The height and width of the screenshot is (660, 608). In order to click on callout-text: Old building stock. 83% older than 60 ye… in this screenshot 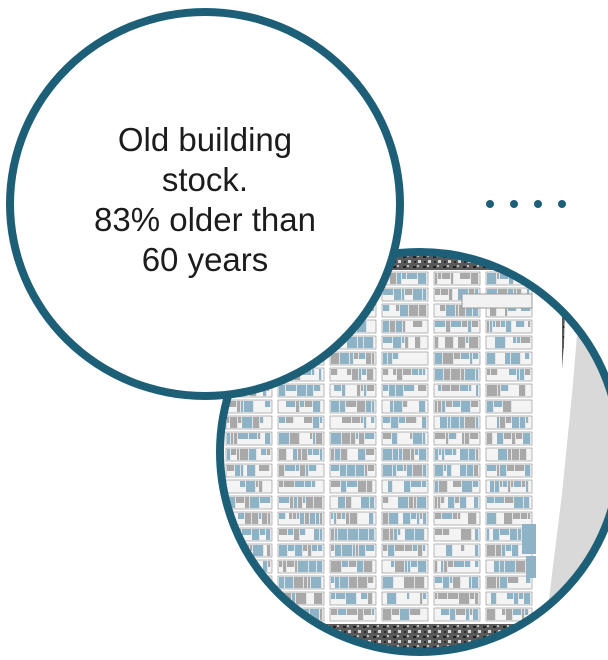, I will do `click(205, 200)`.